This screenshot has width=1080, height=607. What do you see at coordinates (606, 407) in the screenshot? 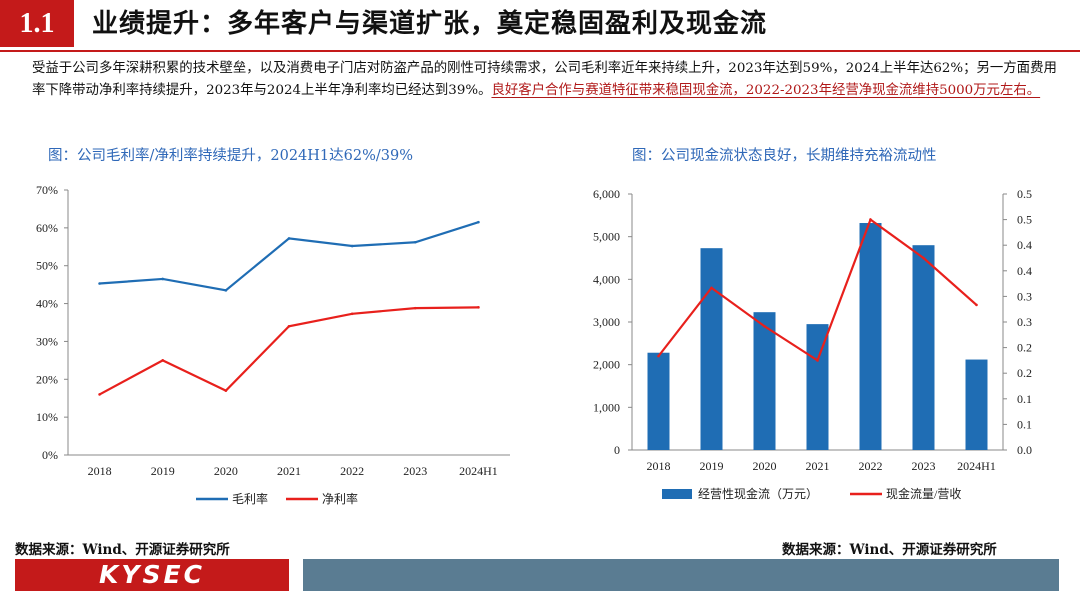
I see `y-left-tick-label: 1,000` at bounding box center [606, 407].